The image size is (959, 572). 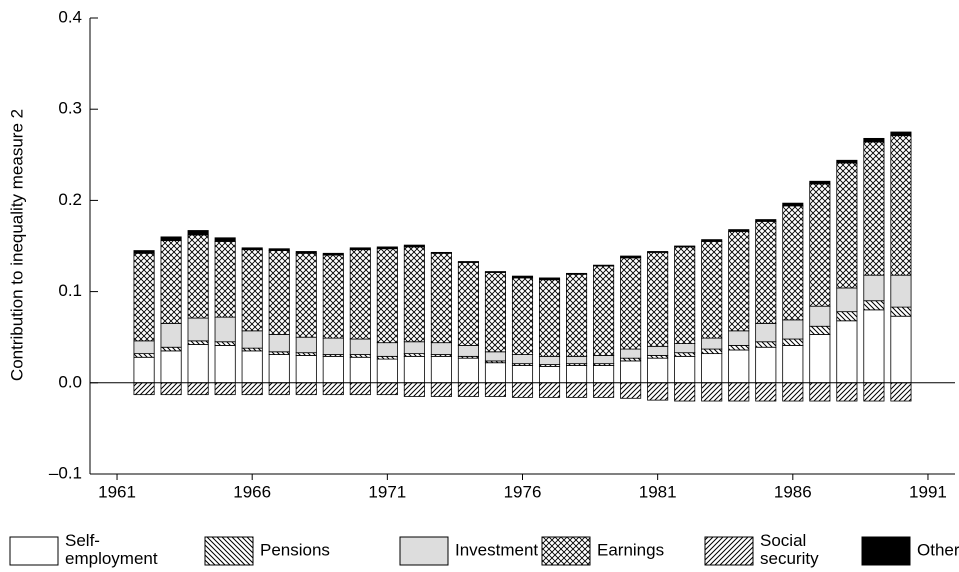 What do you see at coordinates (70, 16) in the screenshot?
I see `y-tick-label: 0.4` at bounding box center [70, 16].